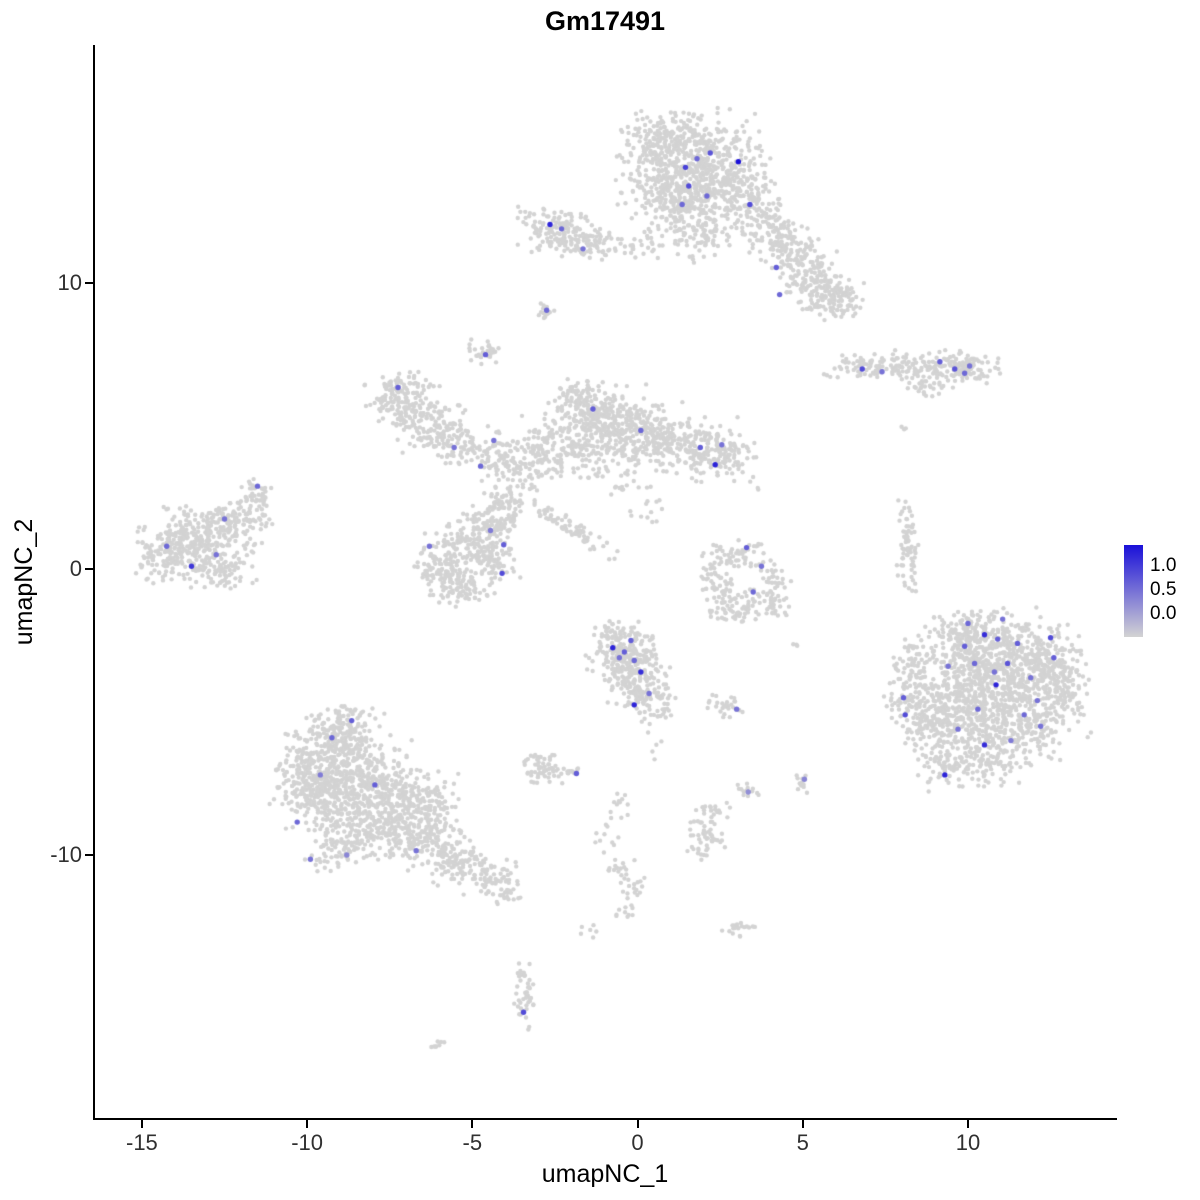 The height and width of the screenshot is (1200, 1200). Describe the element at coordinates (24, 582) in the screenshot. I see `y-axis-title: umapNC_2` at that location.